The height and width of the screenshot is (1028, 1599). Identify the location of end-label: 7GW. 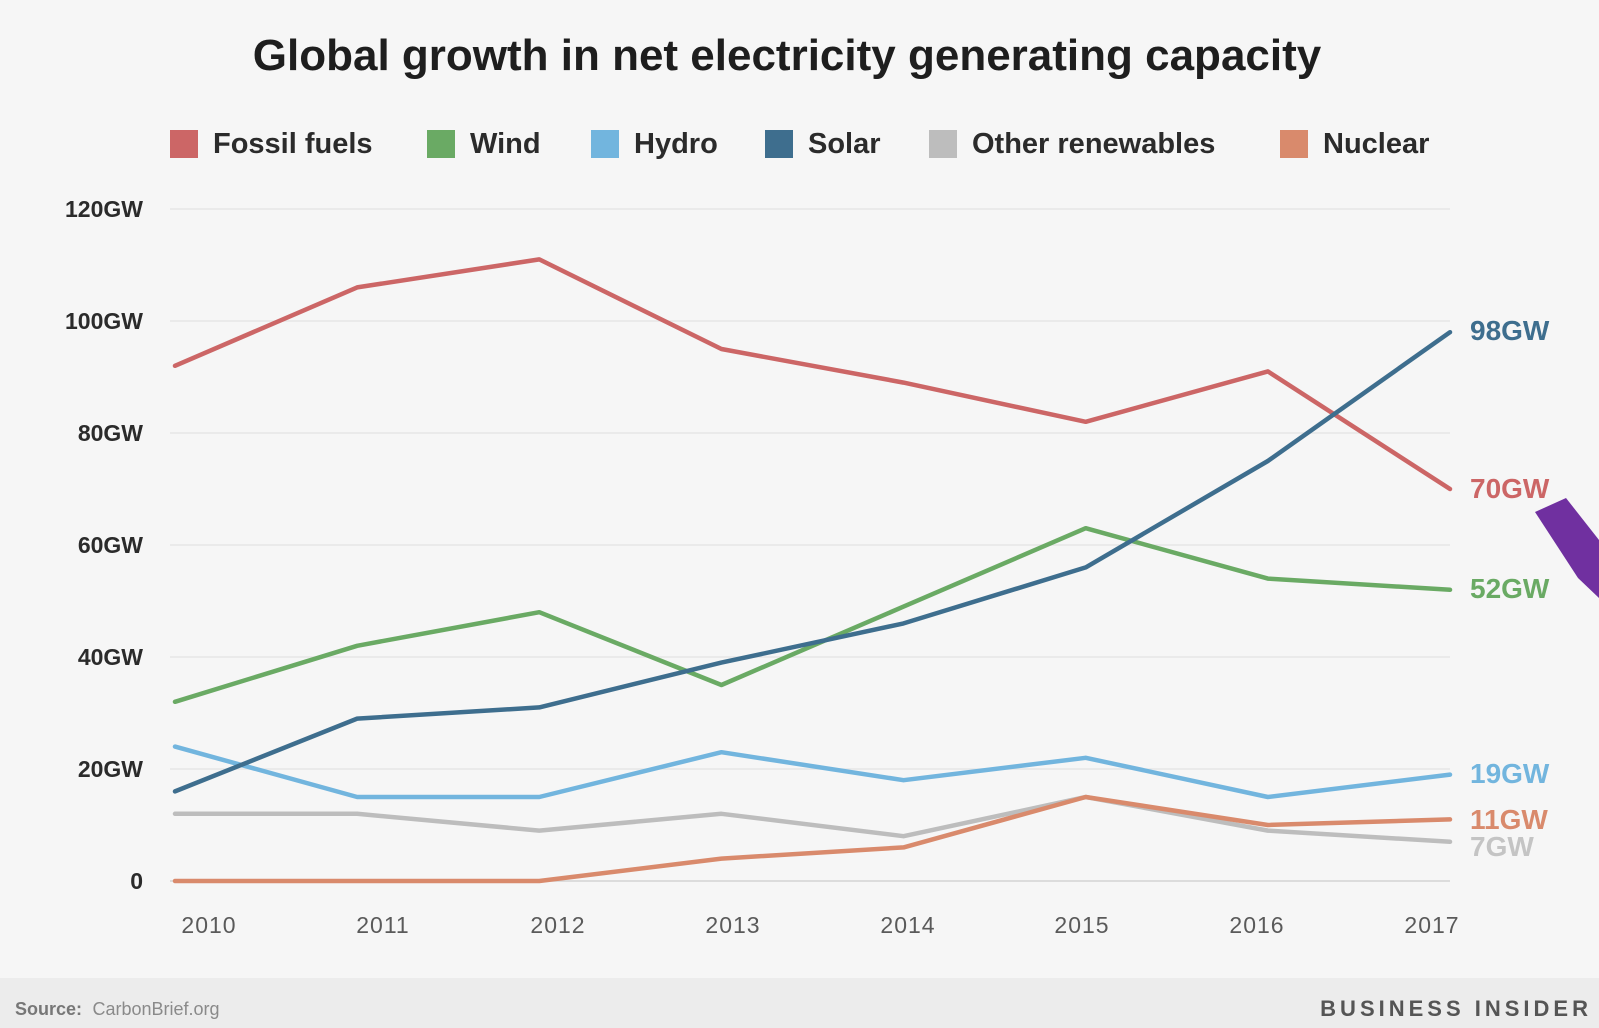
(1502, 846).